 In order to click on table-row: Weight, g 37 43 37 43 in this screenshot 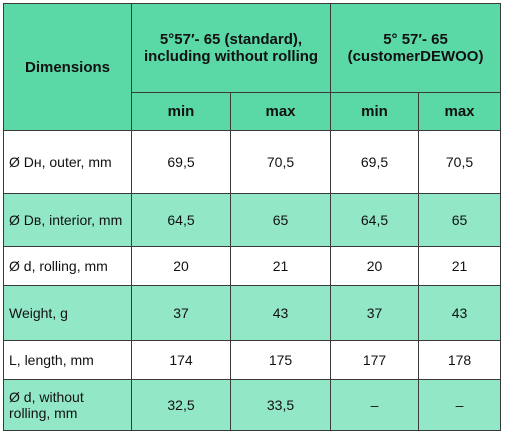, I will do `click(252, 313)`.